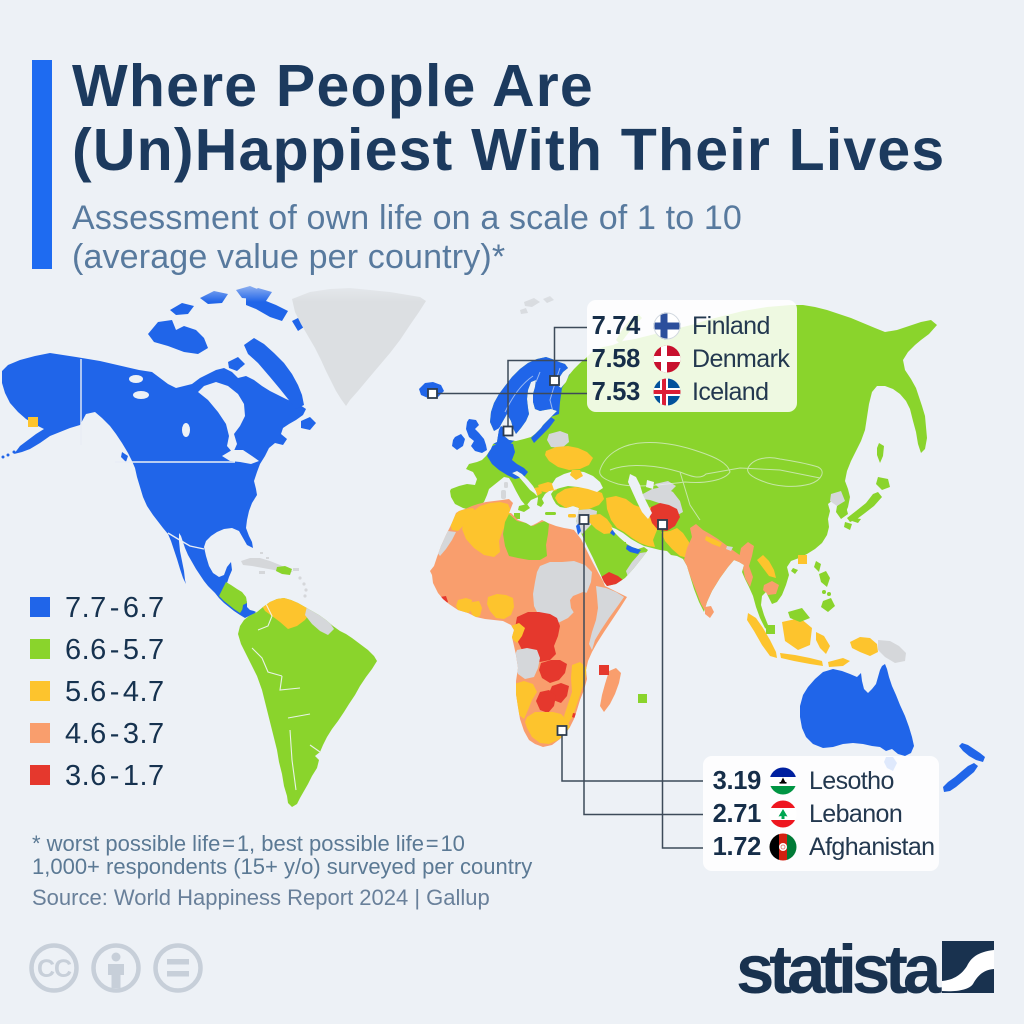 The image size is (1024, 1024). Describe the element at coordinates (54, 969) in the screenshot. I see `svg-text: CC` at that location.